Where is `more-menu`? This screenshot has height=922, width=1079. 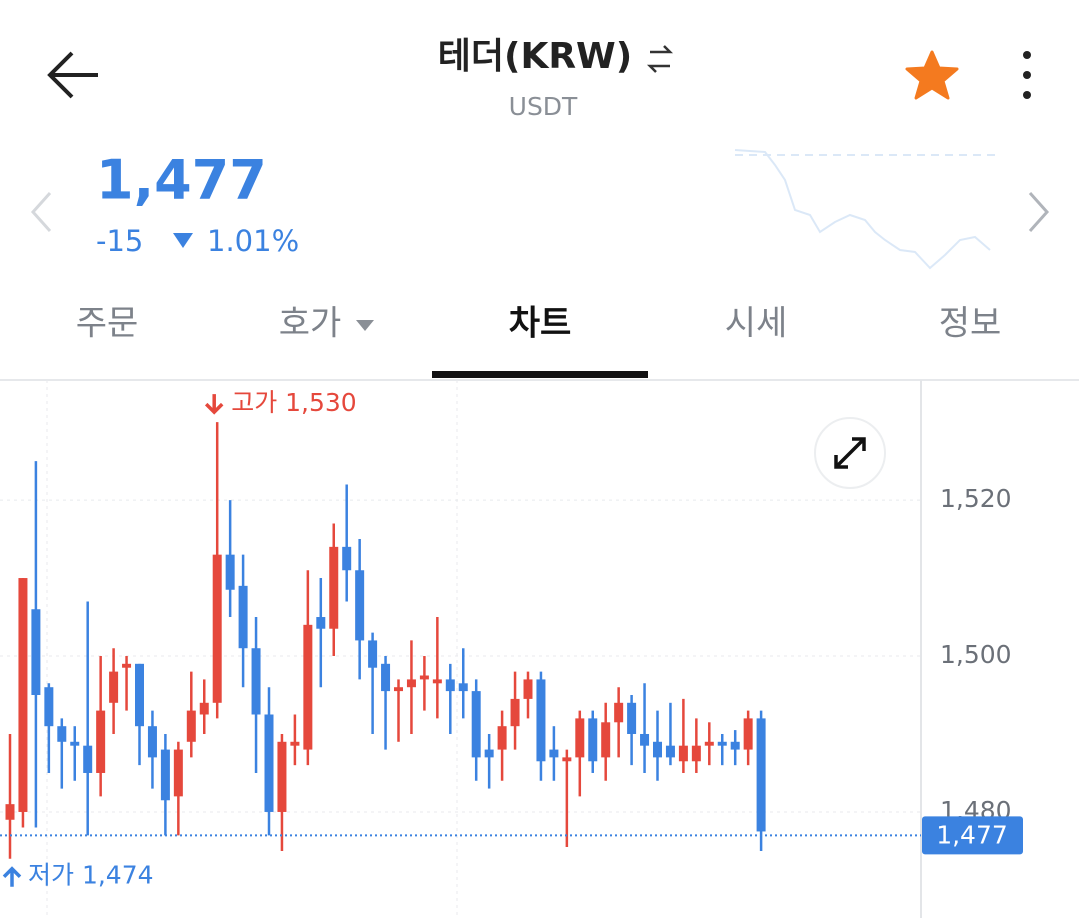 more-menu is located at coordinates (1027, 75).